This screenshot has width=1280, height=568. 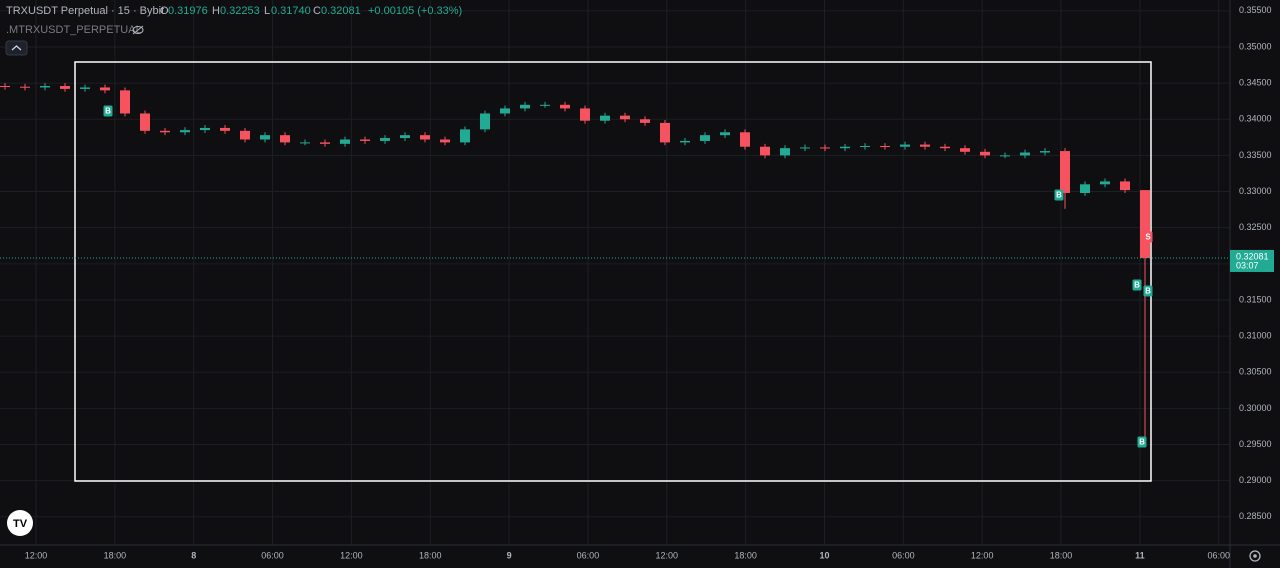 What do you see at coordinates (1255, 480) in the screenshot?
I see `y-tick-label: 0.29000` at bounding box center [1255, 480].